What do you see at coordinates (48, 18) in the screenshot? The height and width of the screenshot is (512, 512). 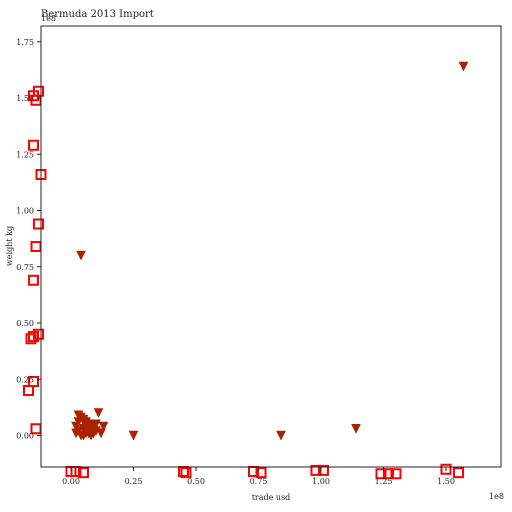 I see `y-offset-label: 1e8` at bounding box center [48, 18].